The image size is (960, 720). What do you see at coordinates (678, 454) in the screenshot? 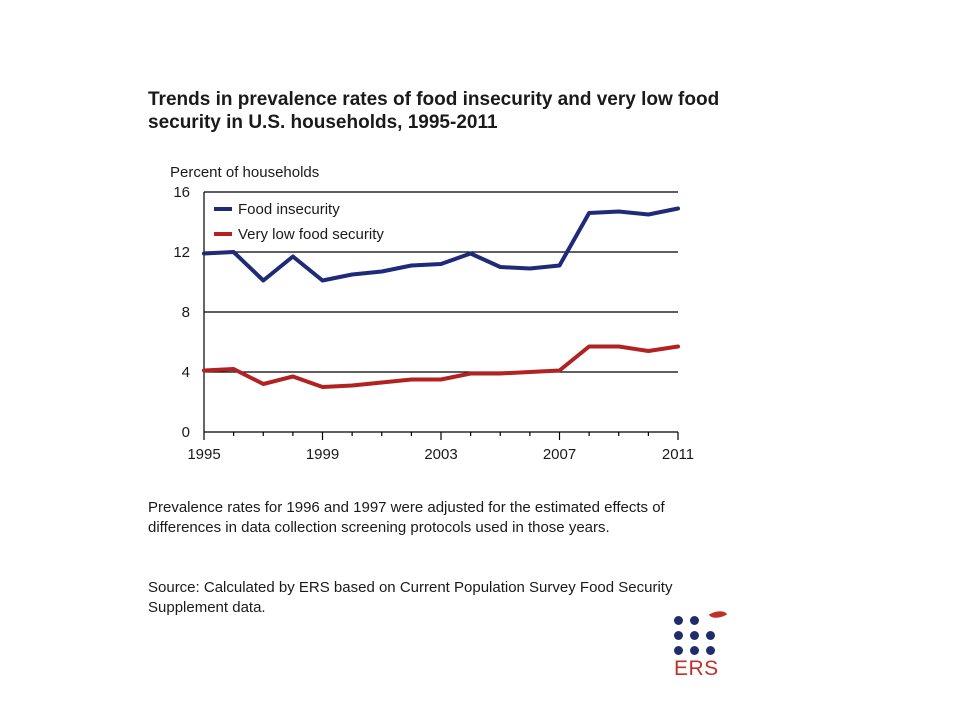
I see `x-tick-label: 2011` at bounding box center [678, 454].